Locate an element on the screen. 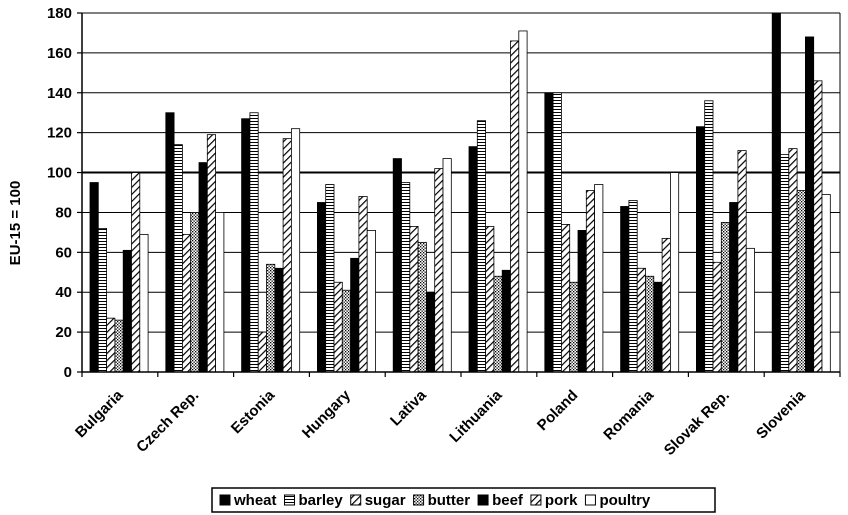 The height and width of the screenshot is (515, 848). y-tick-label: 20 is located at coordinates (63, 332).